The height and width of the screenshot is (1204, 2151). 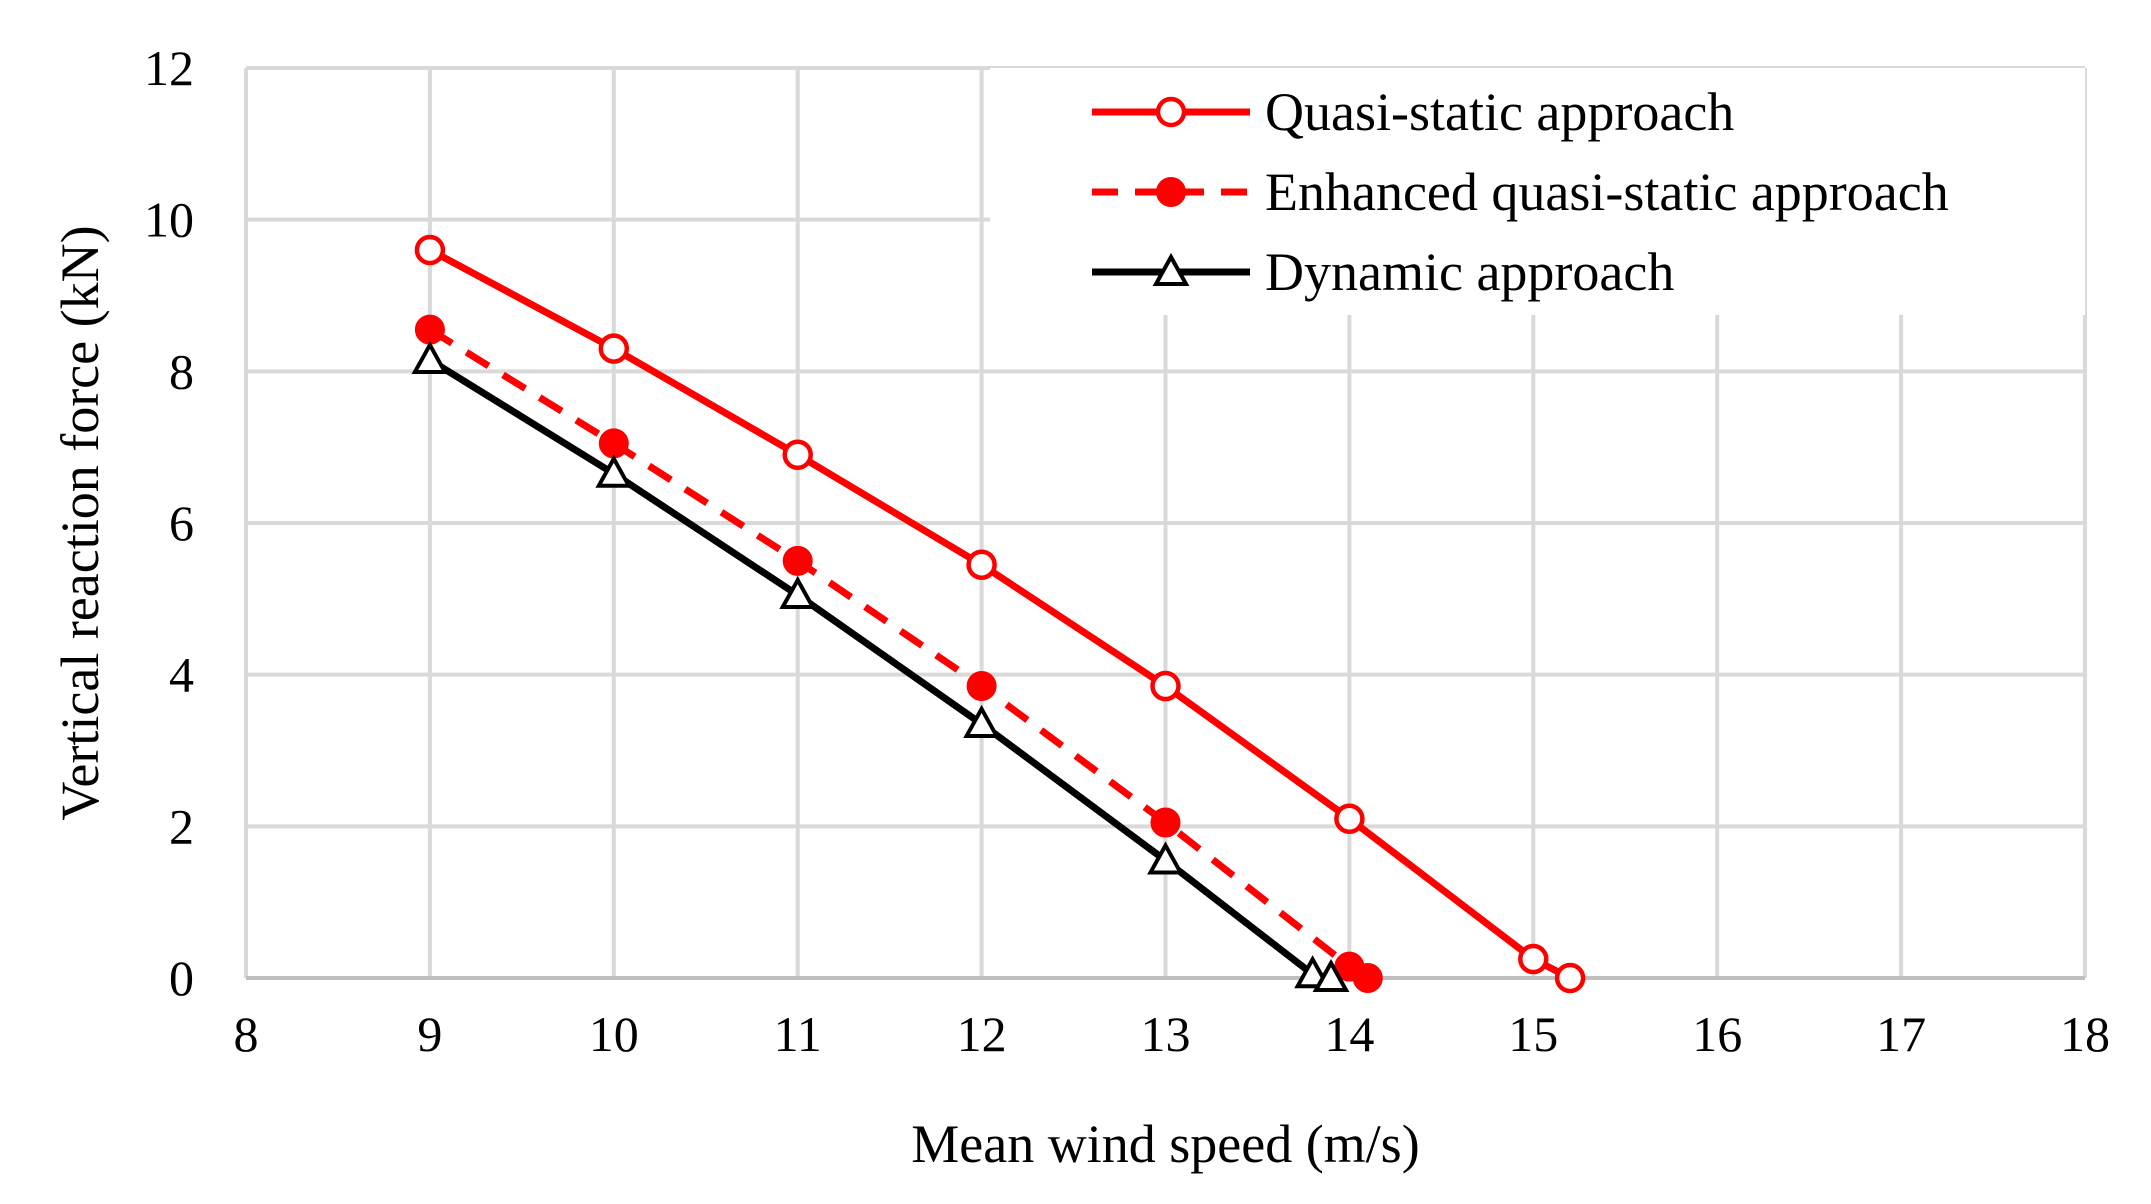 What do you see at coordinates (181, 523) in the screenshot?
I see `y-tick-label-6: 6` at bounding box center [181, 523].